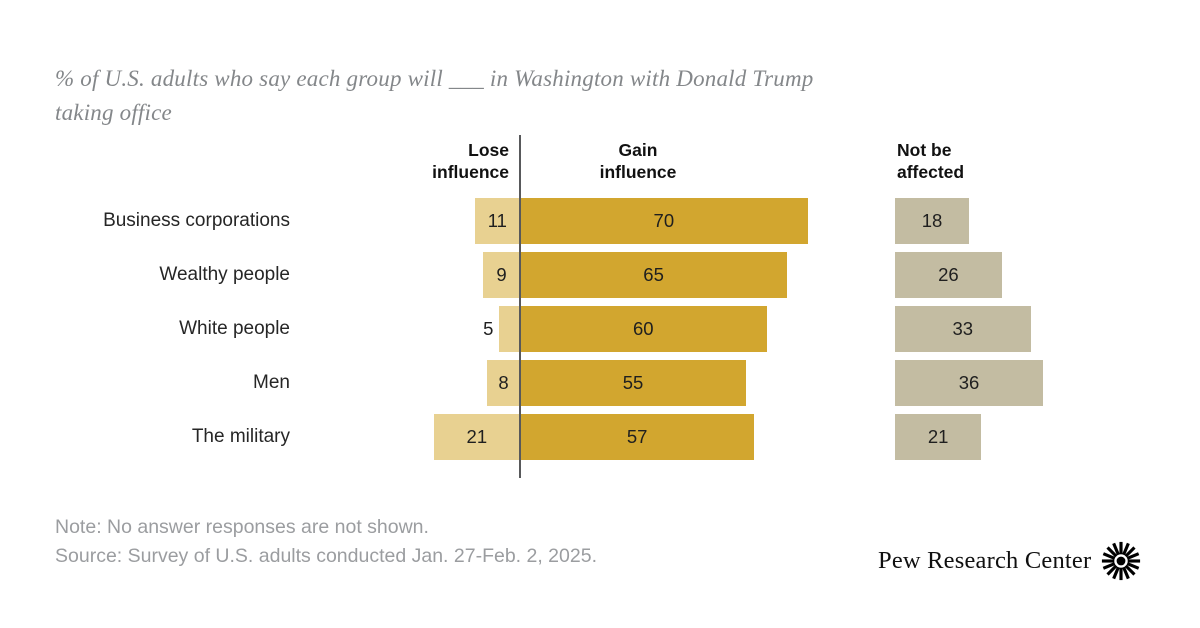 The image size is (1200, 628). Describe the element at coordinates (633, 383) in the screenshot. I see `gain-bar: 55` at that location.